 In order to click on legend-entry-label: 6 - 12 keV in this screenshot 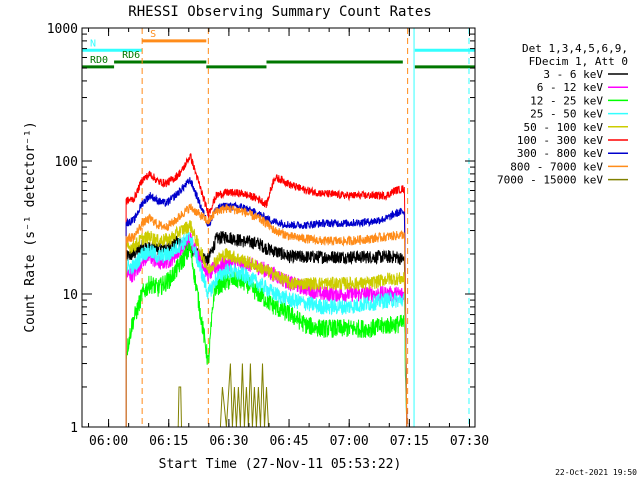, I will do `click(570, 87)`.